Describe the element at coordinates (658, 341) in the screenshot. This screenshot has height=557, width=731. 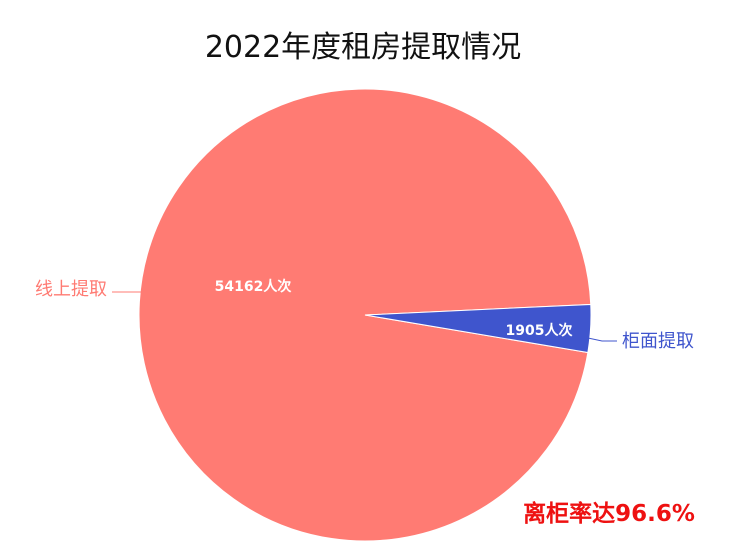
I see `slice-name-label: 柜面提取` at that location.